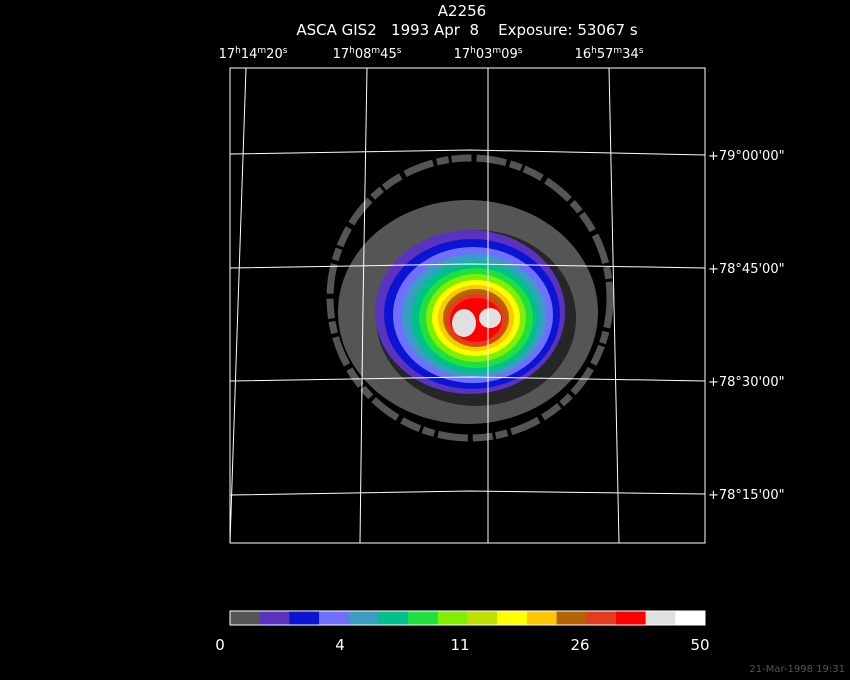  What do you see at coordinates (249, 54) in the screenshot?
I see `ra-value: 14` at bounding box center [249, 54].